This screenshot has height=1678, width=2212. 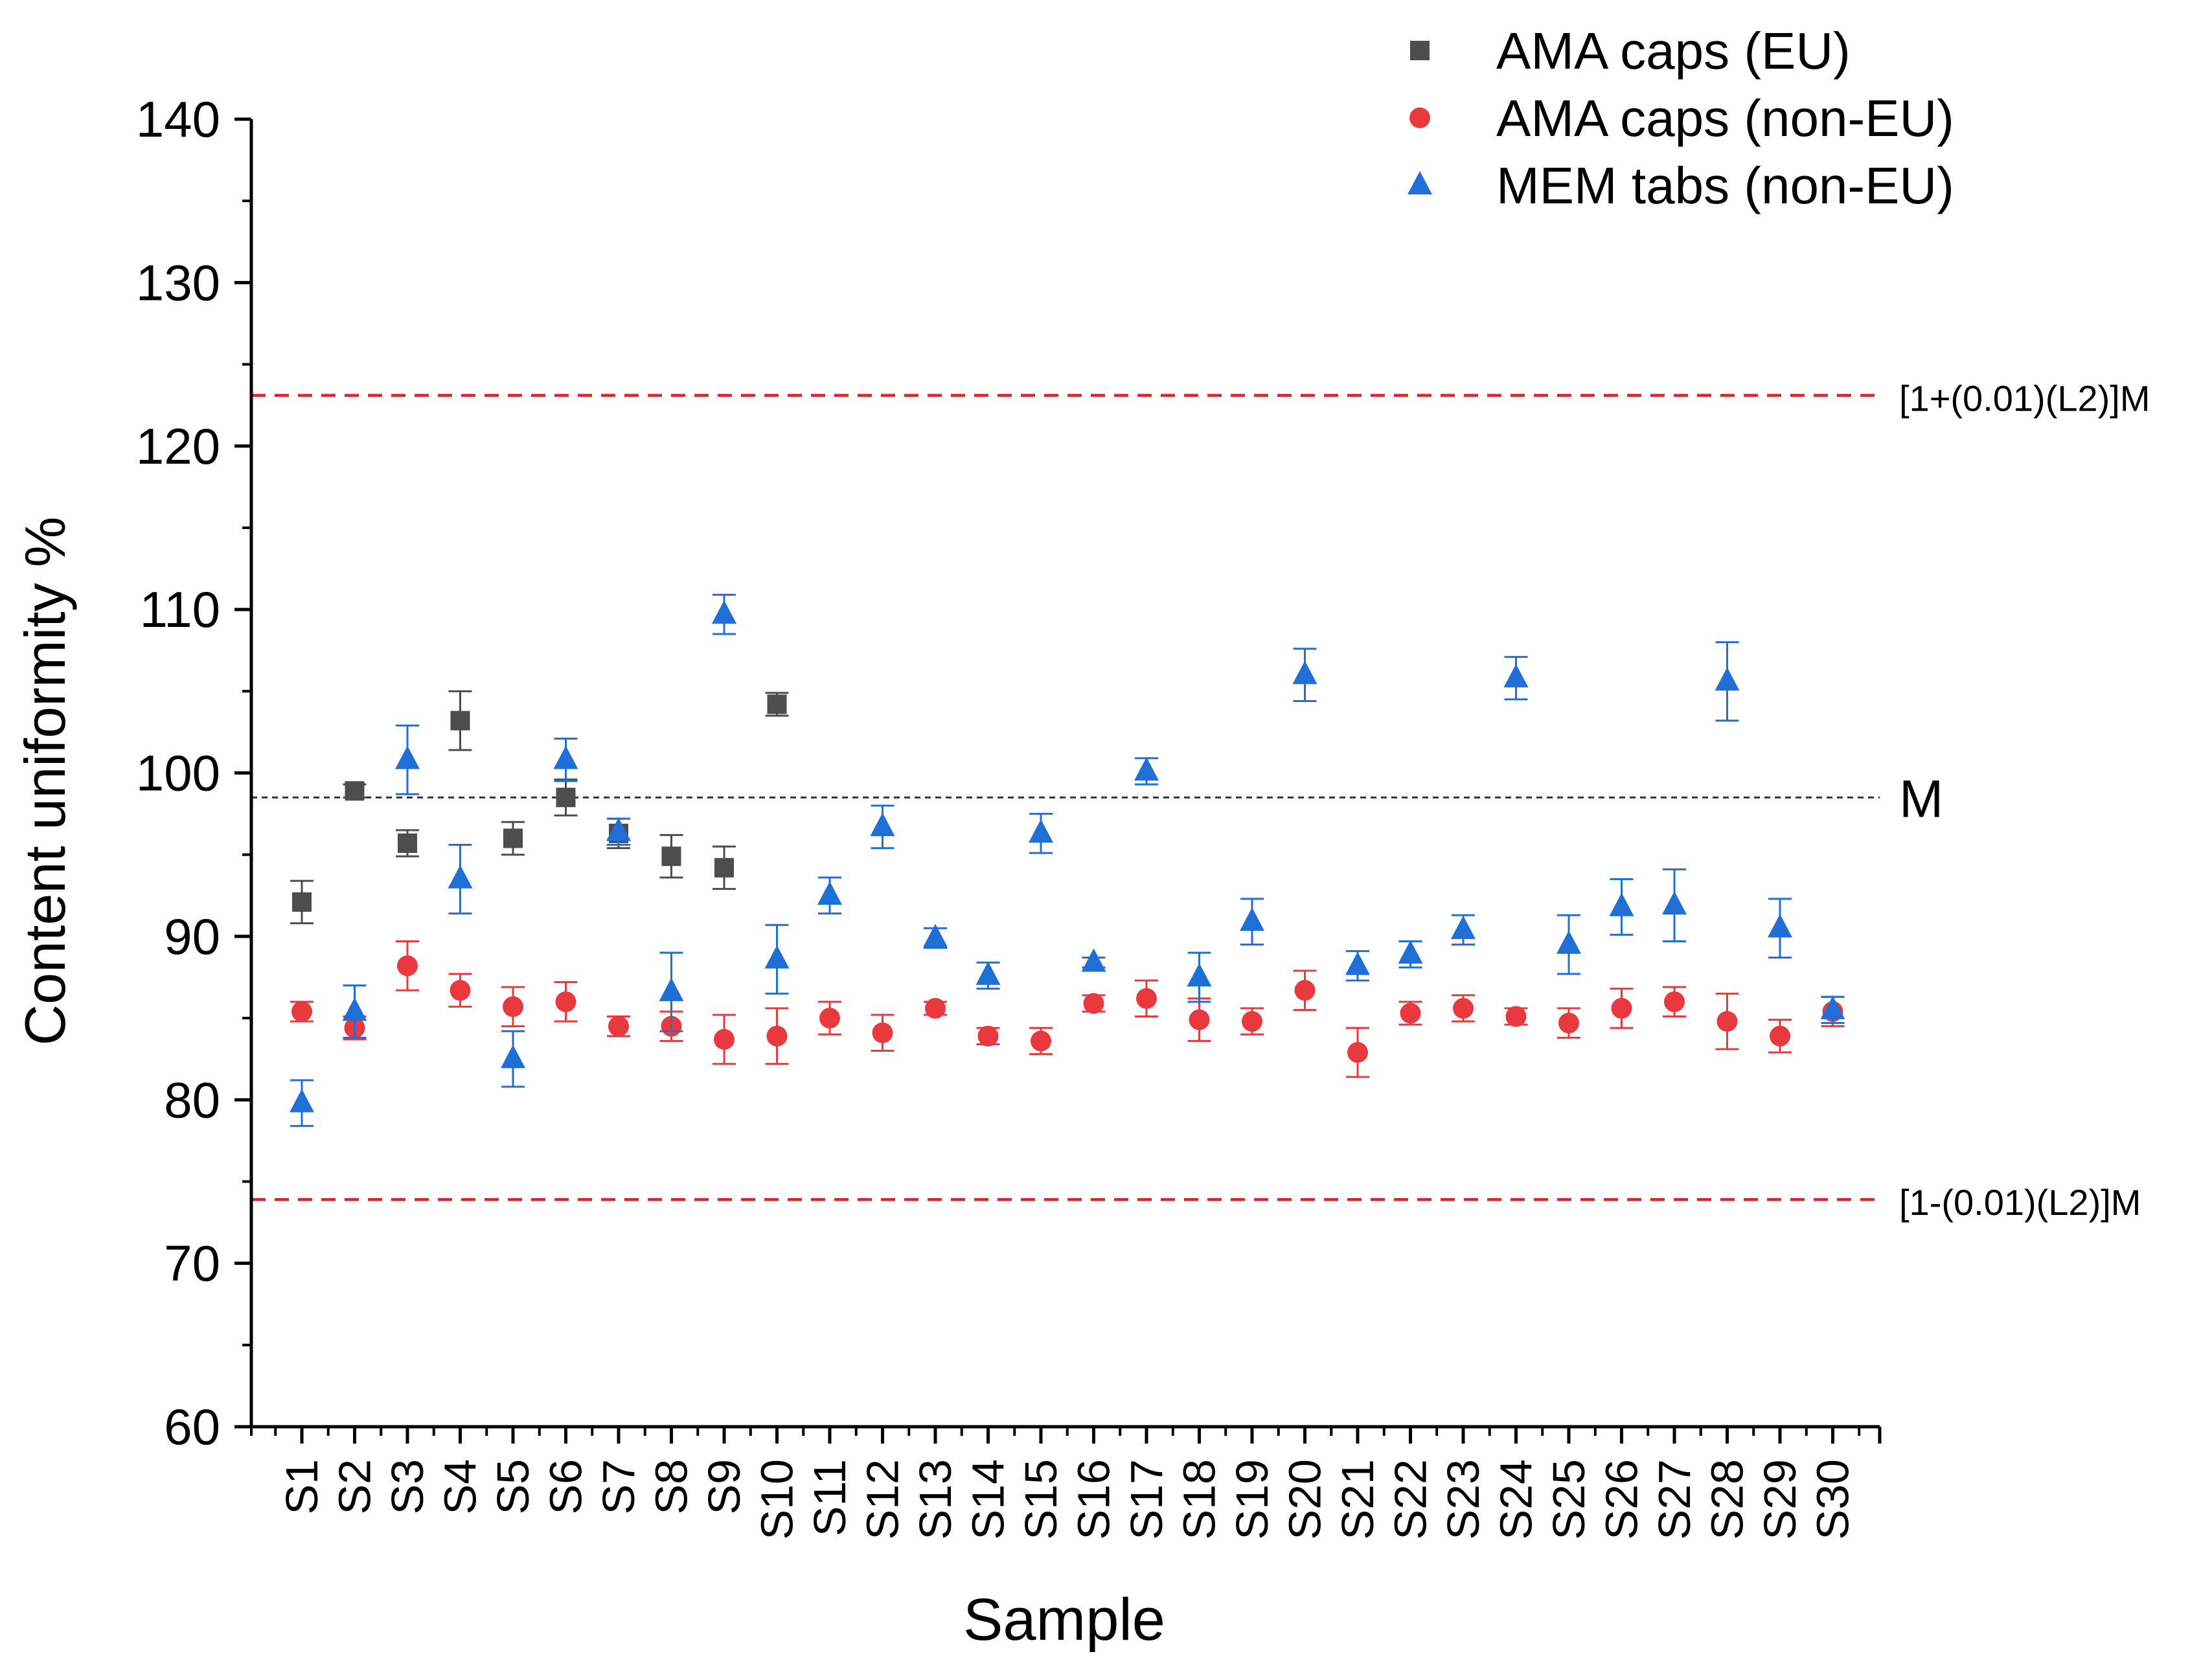 What do you see at coordinates (1622, 1499) in the screenshot?
I see `x-tick-label: S26` at bounding box center [1622, 1499].